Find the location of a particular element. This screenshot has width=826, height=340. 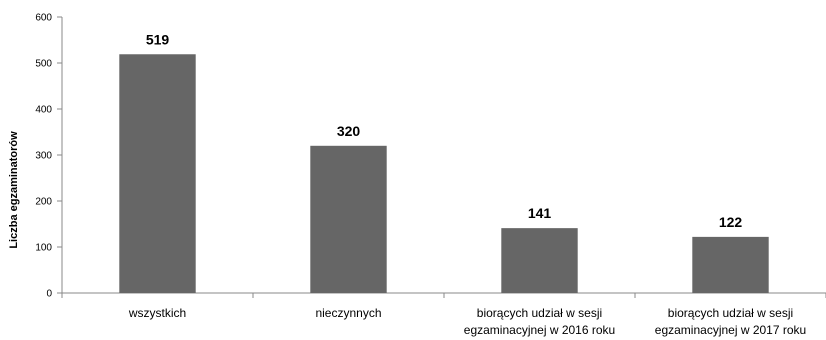

y-tick-label: 0 is located at coordinates (49, 294).